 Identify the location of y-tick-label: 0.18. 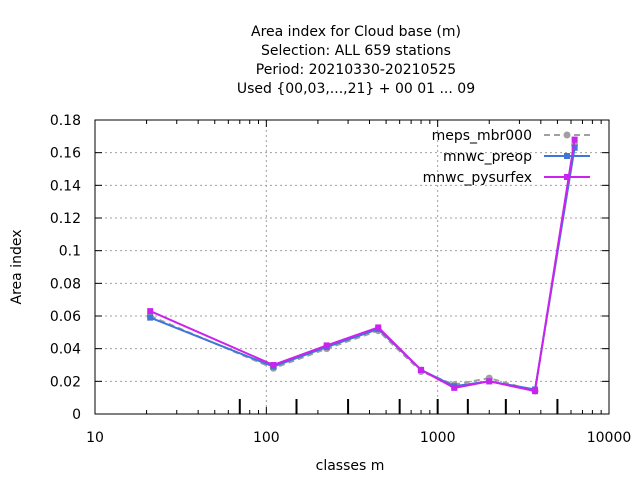
(65, 121).